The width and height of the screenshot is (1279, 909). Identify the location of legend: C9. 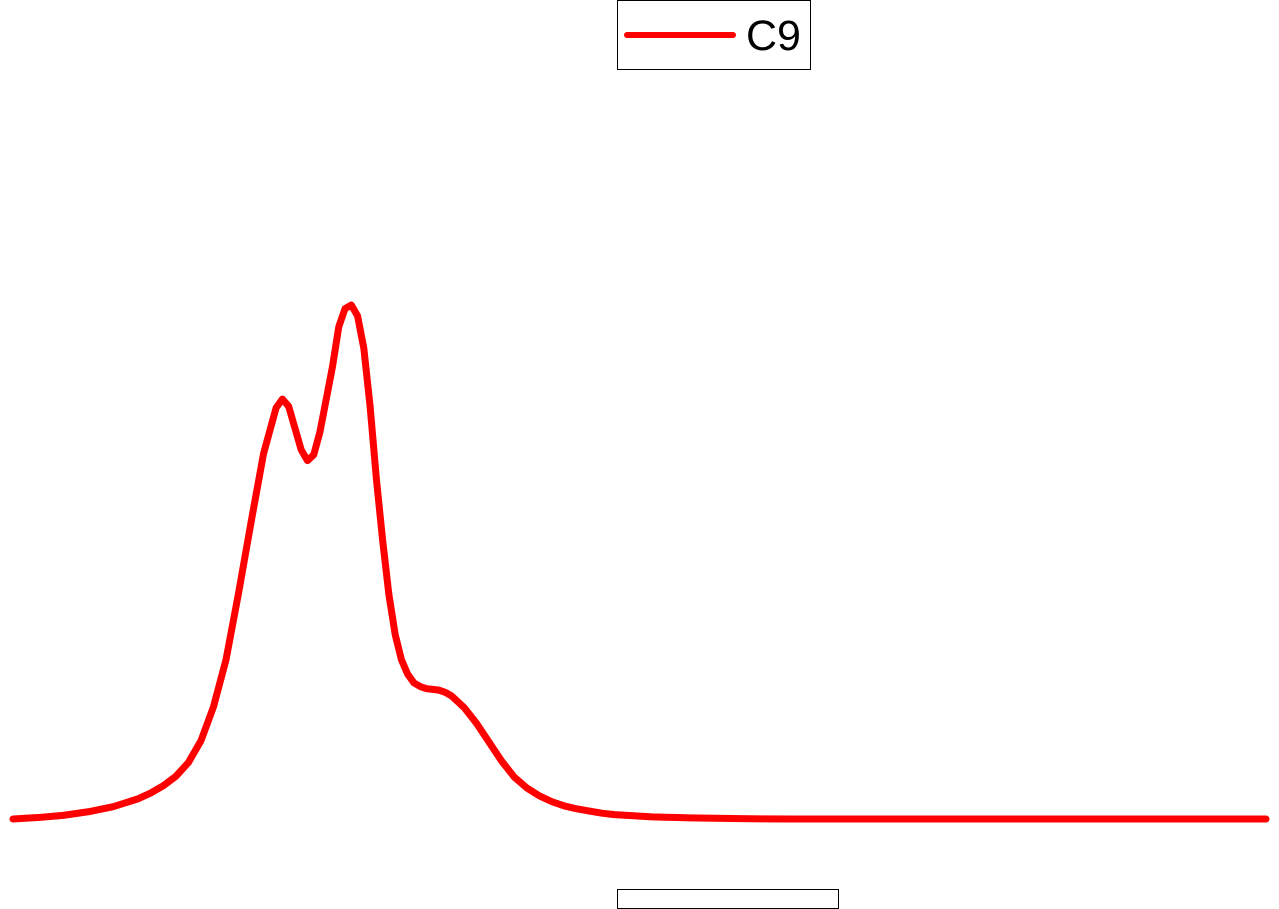
(714, 35).